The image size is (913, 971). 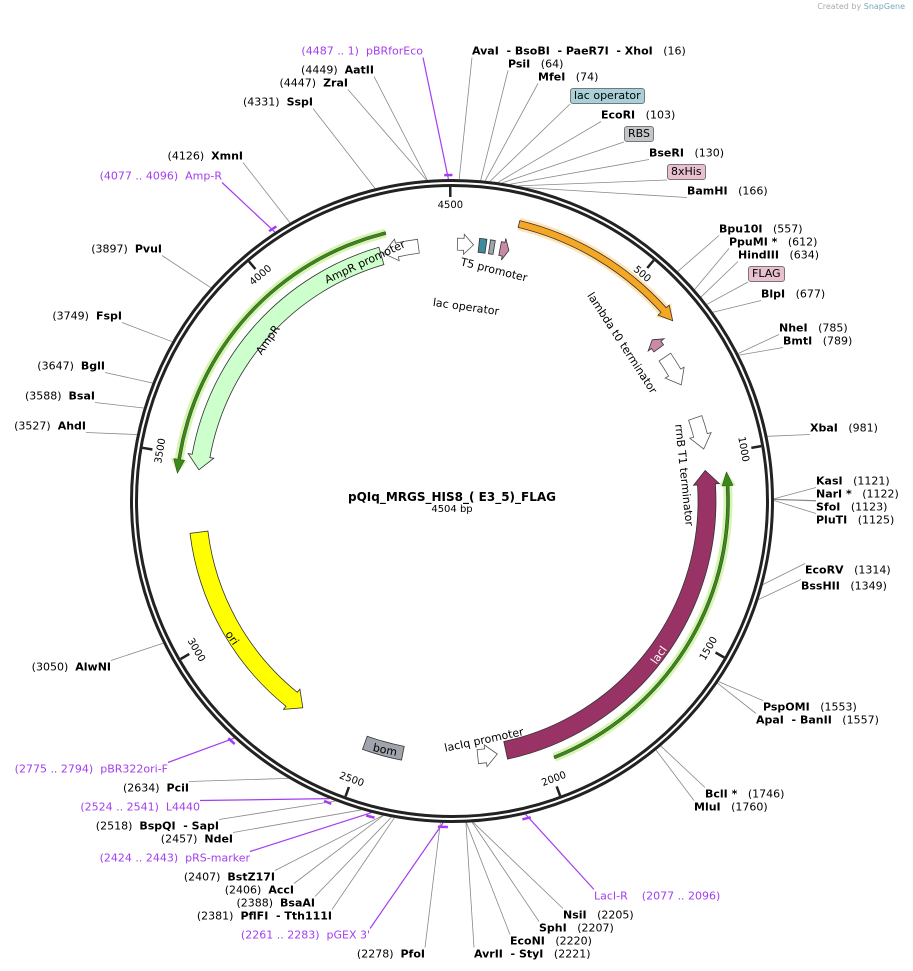 I want to click on restriction-site-label: SfoI (1123), so click(x=851, y=507).